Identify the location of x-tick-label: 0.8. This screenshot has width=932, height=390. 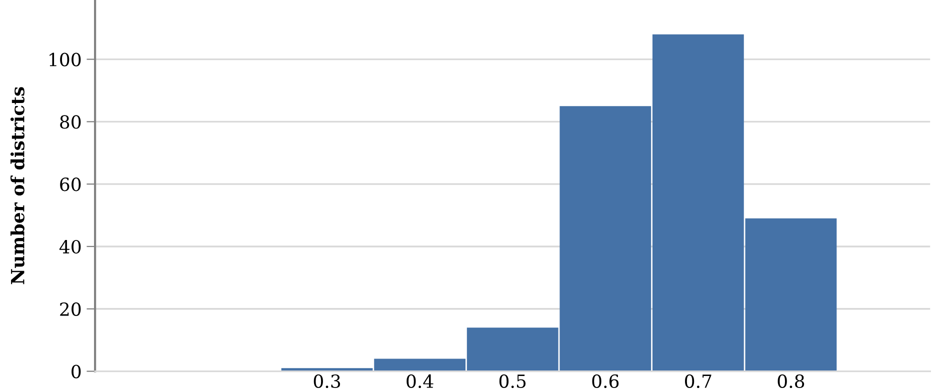
(791, 381).